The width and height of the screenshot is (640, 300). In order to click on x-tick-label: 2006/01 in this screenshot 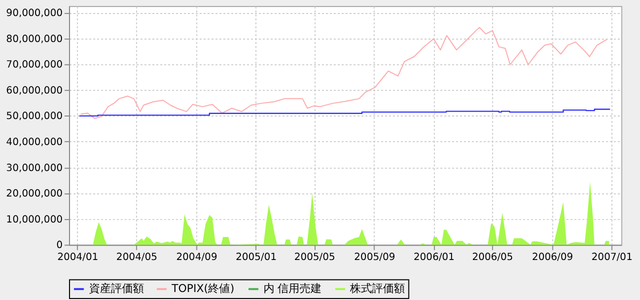, I will do `click(434, 257)`.